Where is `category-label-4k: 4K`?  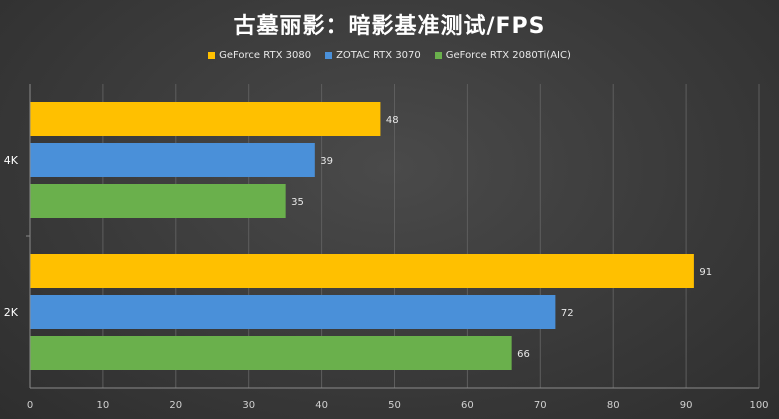 category-label-4k: 4K is located at coordinates (11, 160).